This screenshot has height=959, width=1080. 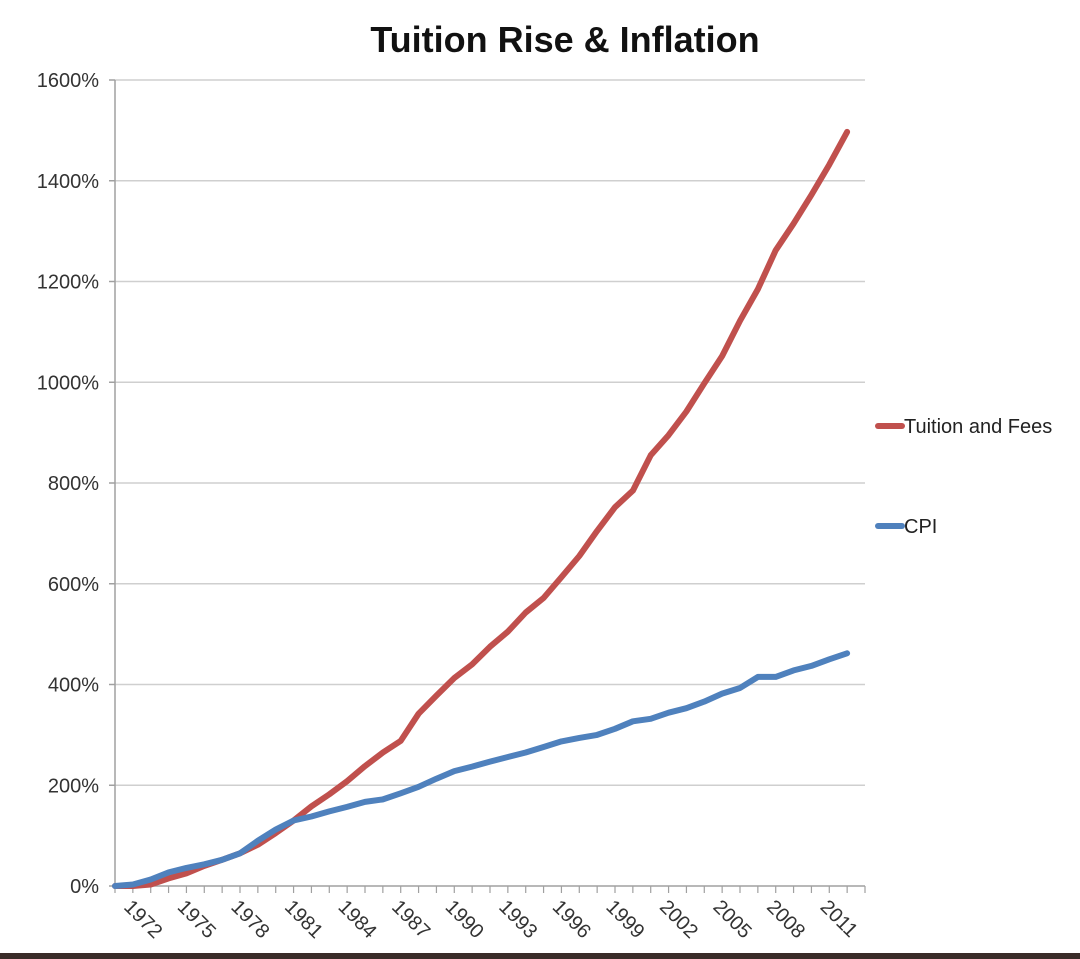 I want to click on x-tick-label: 1972, so click(x=142, y=919).